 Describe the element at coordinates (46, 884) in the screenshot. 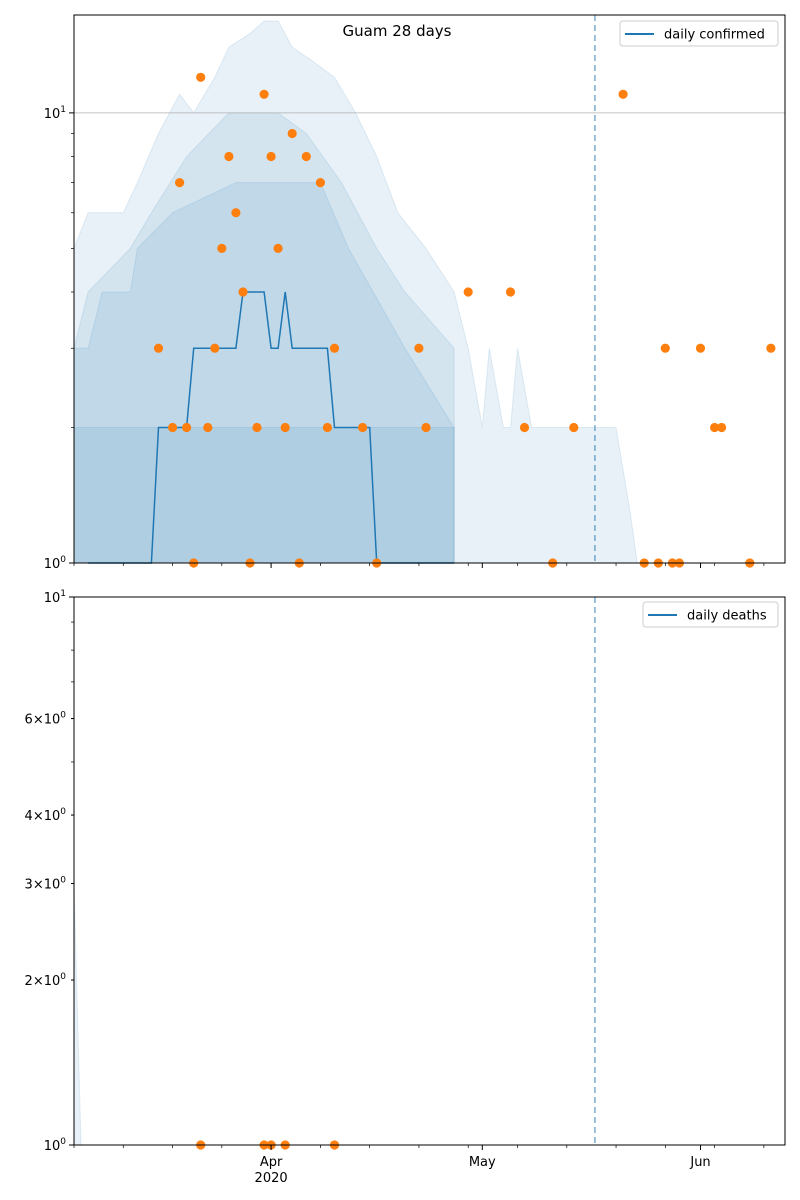

I see `y-tick-label: 3×100` at that location.